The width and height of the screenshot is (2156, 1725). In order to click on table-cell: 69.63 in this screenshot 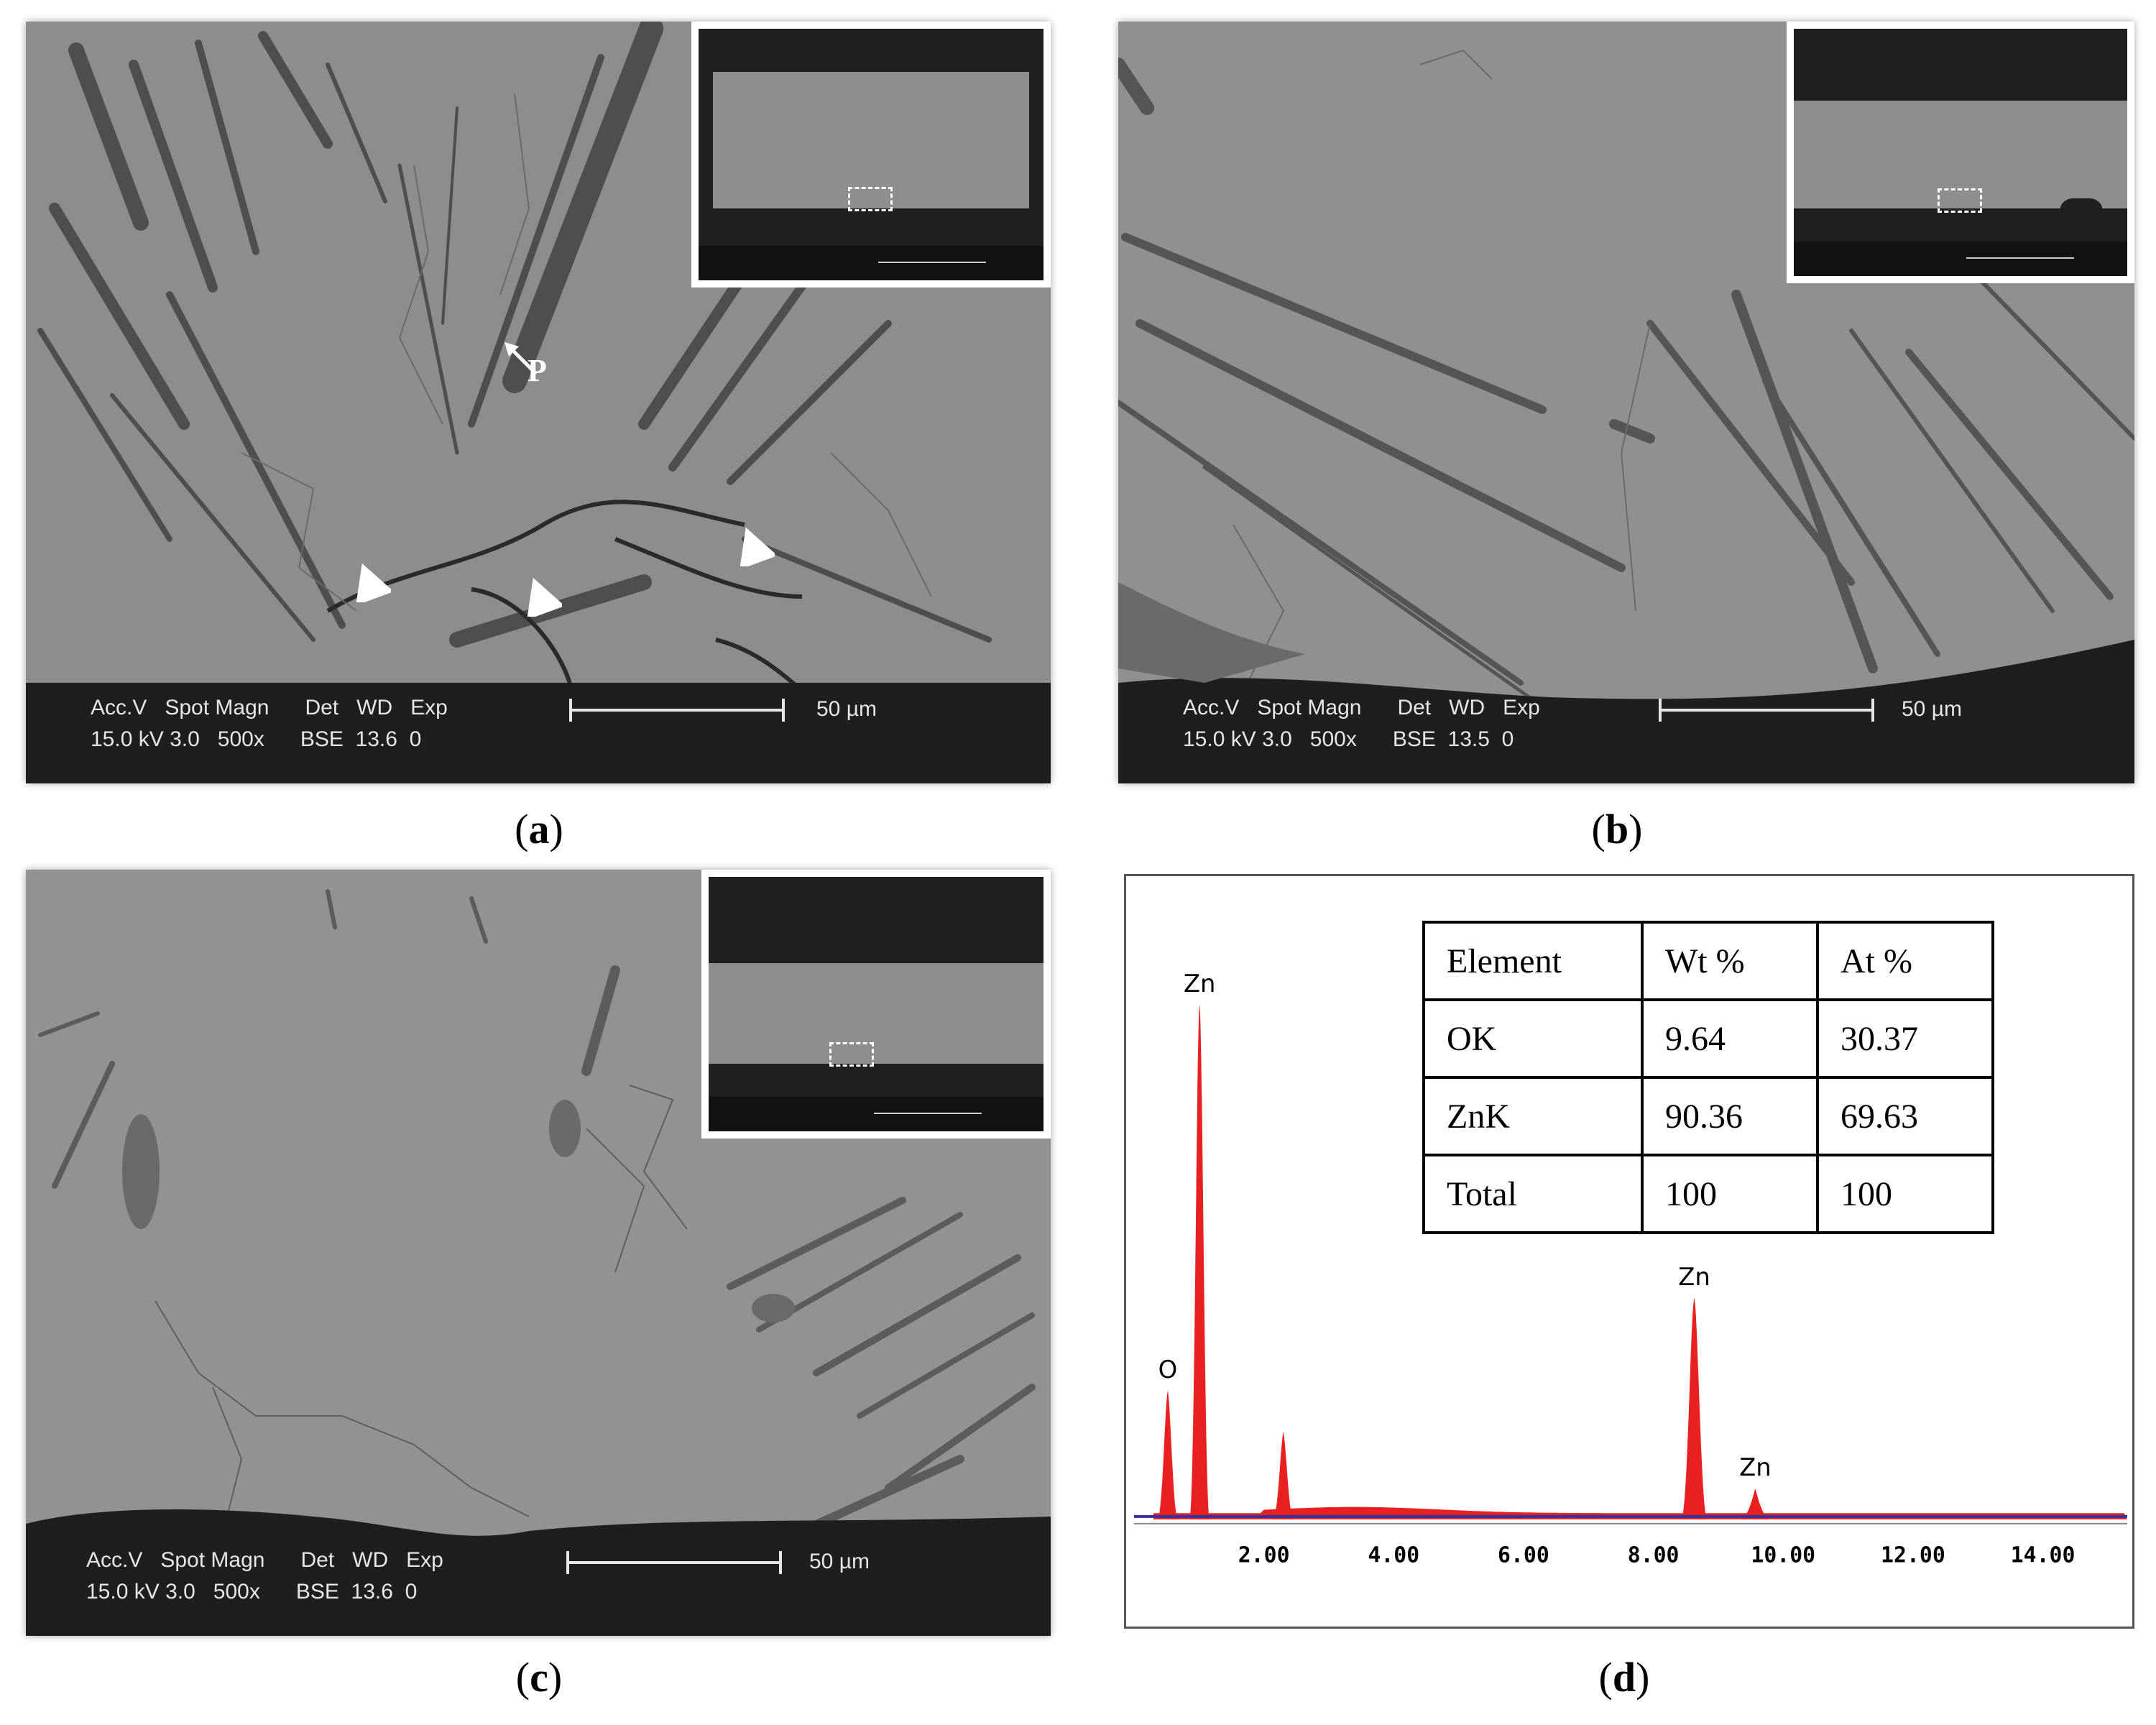, I will do `click(1905, 1116)`.